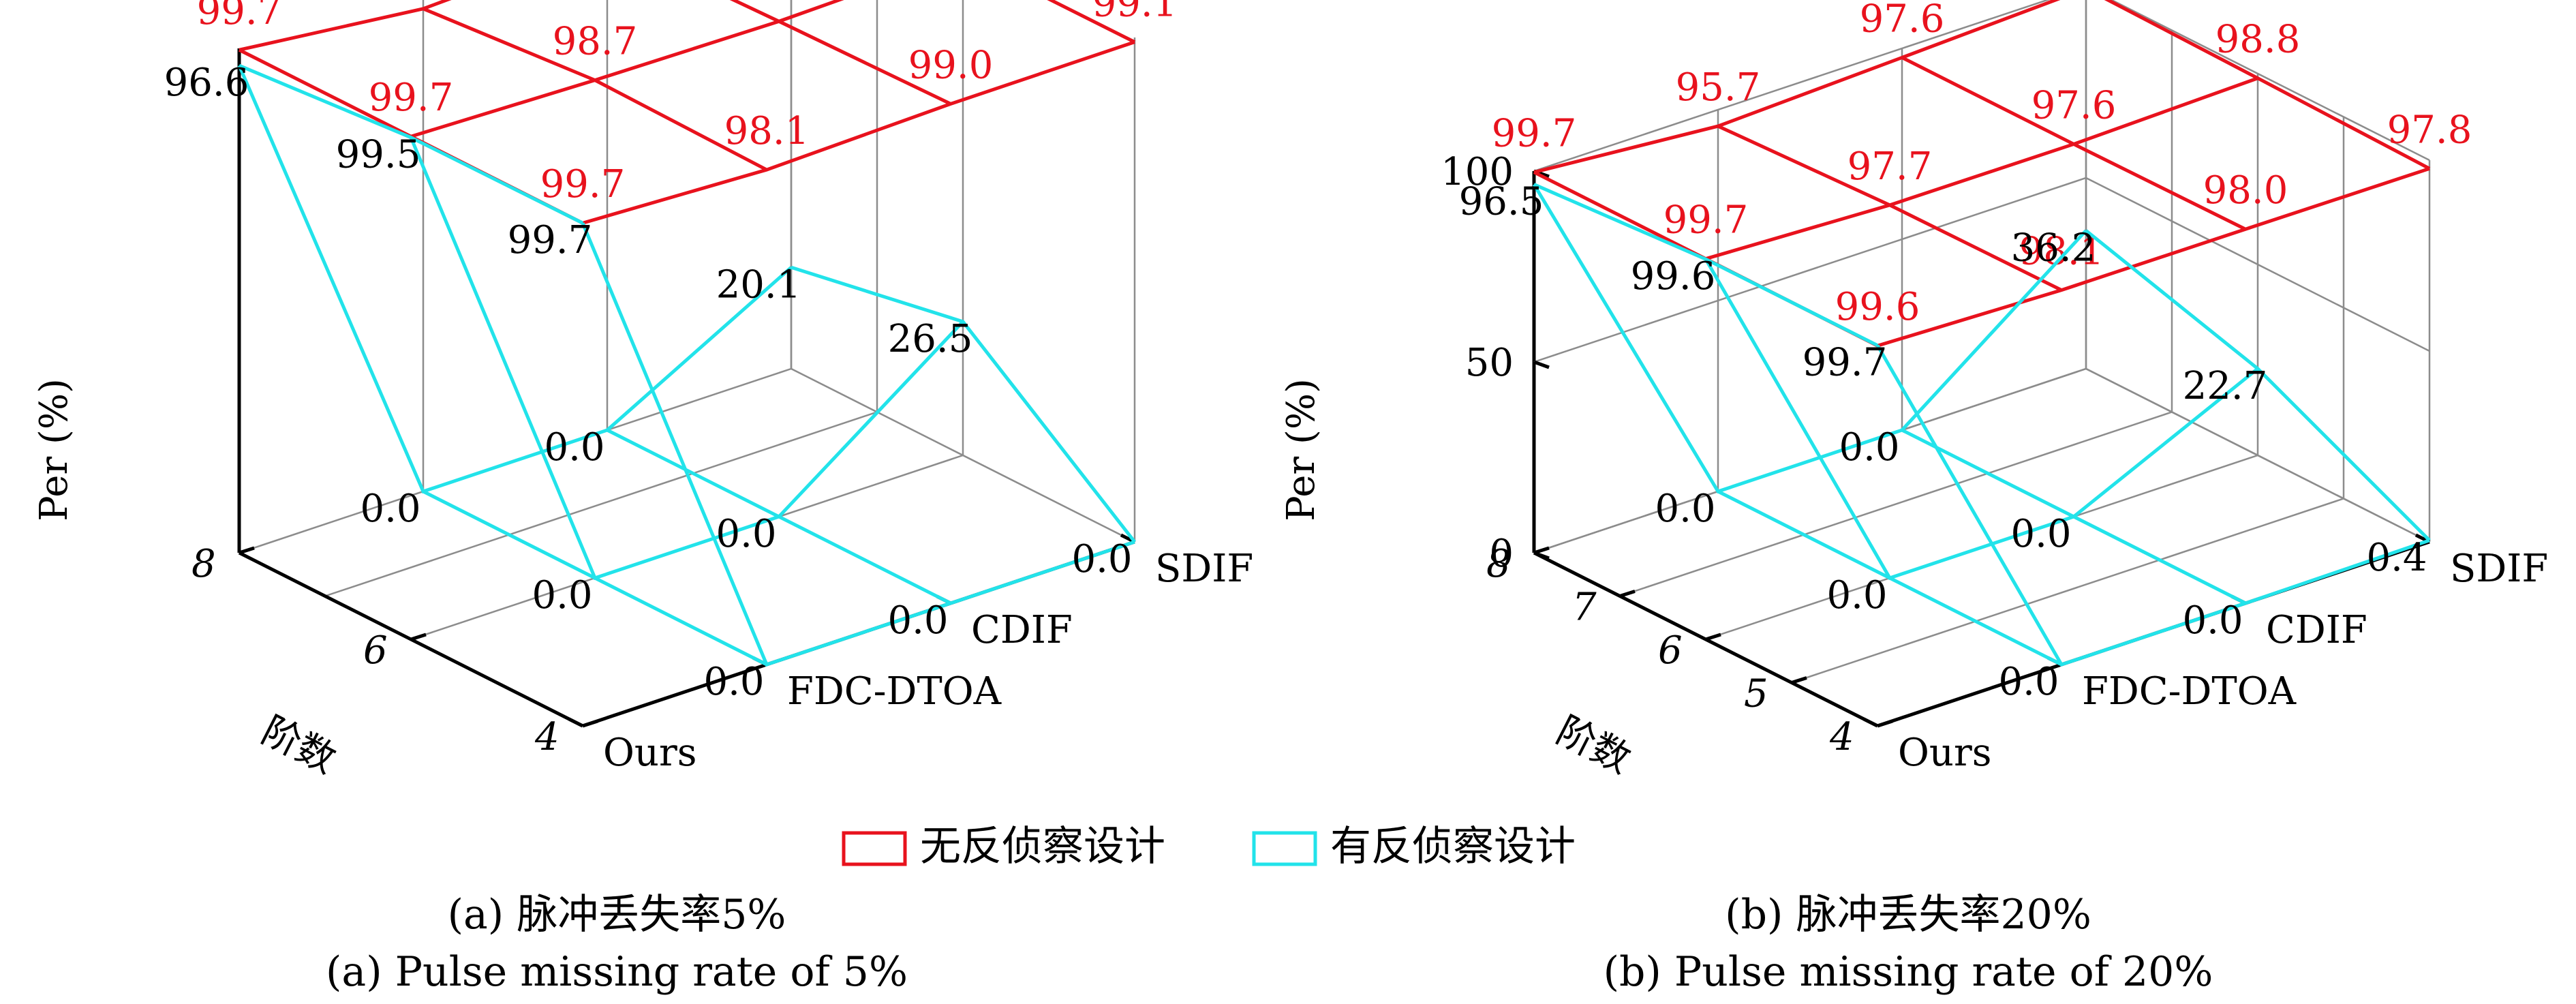  Describe the element at coordinates (546, 737) in the screenshot. I see `order-tick-label-2: 4` at that location.